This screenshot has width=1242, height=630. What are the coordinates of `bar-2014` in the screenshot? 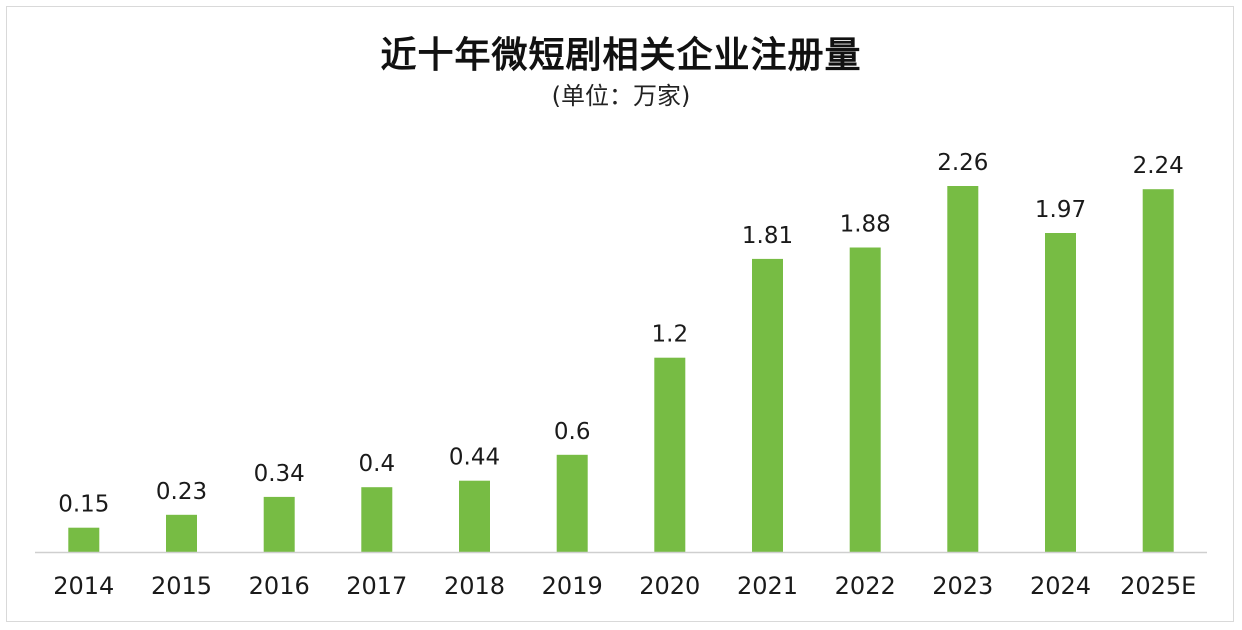 It's located at (84, 539).